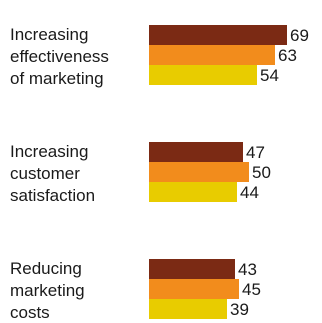 Image resolution: width=322 pixels, height=323 pixels. I want to click on value-label: 47, so click(255, 152).